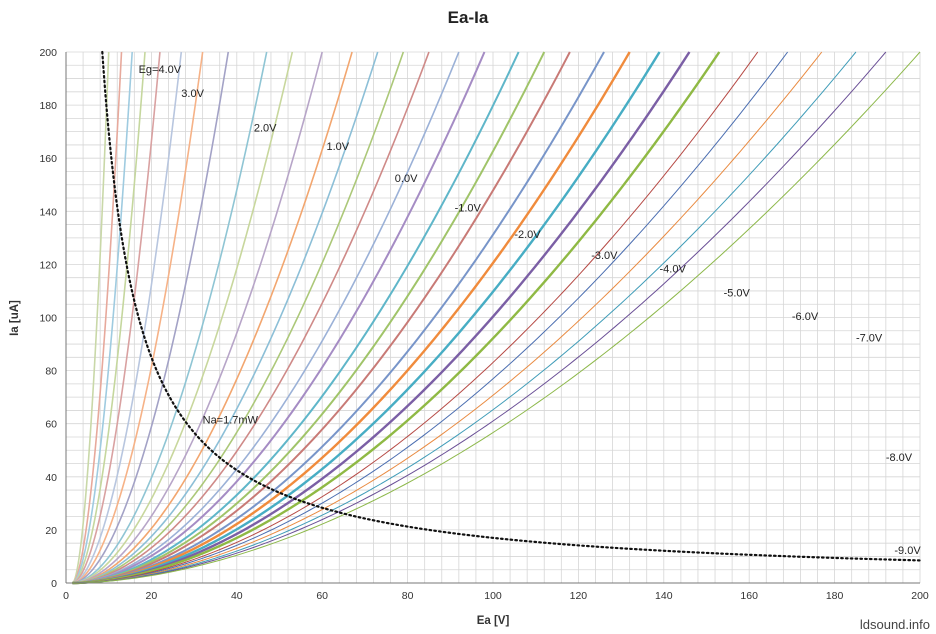  I want to click on curve-label: -8.0V, so click(899, 458).